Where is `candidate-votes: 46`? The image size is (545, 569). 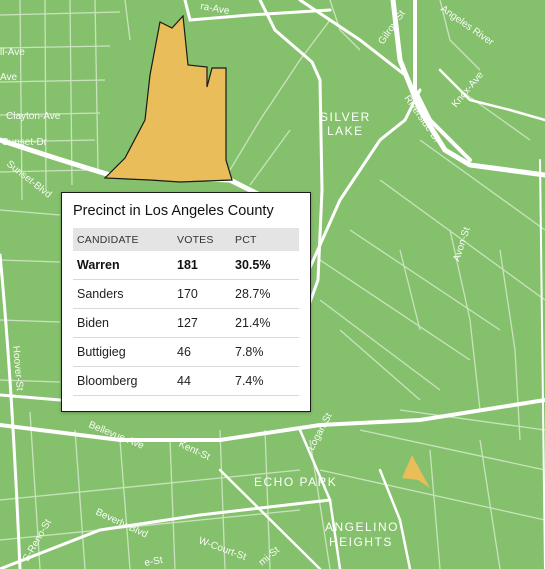 candidate-votes: 46 is located at coordinates (202, 352).